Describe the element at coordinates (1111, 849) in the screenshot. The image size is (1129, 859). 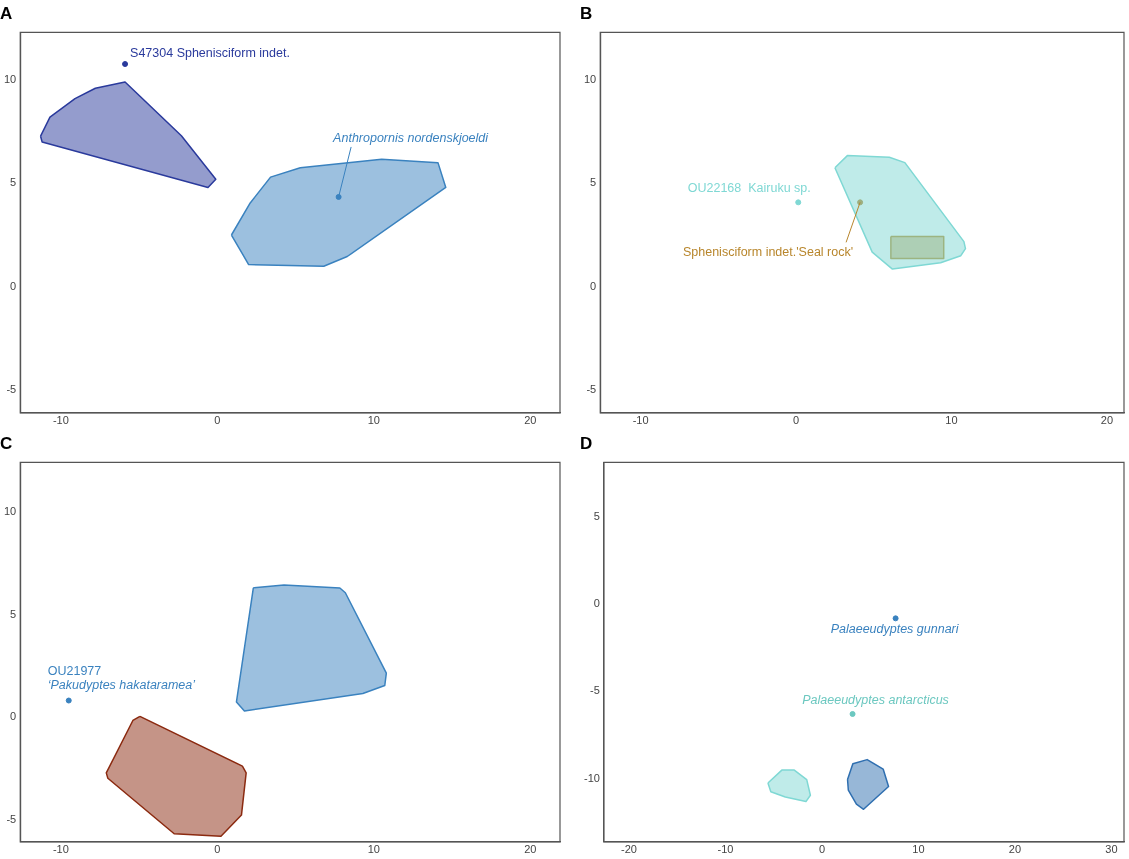
I see `x-tick-label: 30` at that location.